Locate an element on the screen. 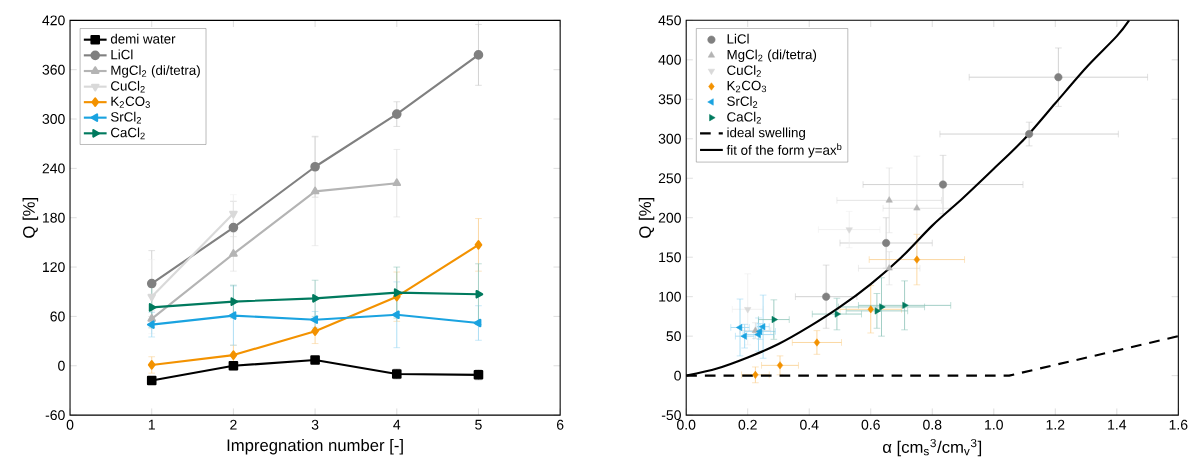 Image resolution: width=1195 pixels, height=476 pixels. y-tick-label: 420 is located at coordinates (53, 20).